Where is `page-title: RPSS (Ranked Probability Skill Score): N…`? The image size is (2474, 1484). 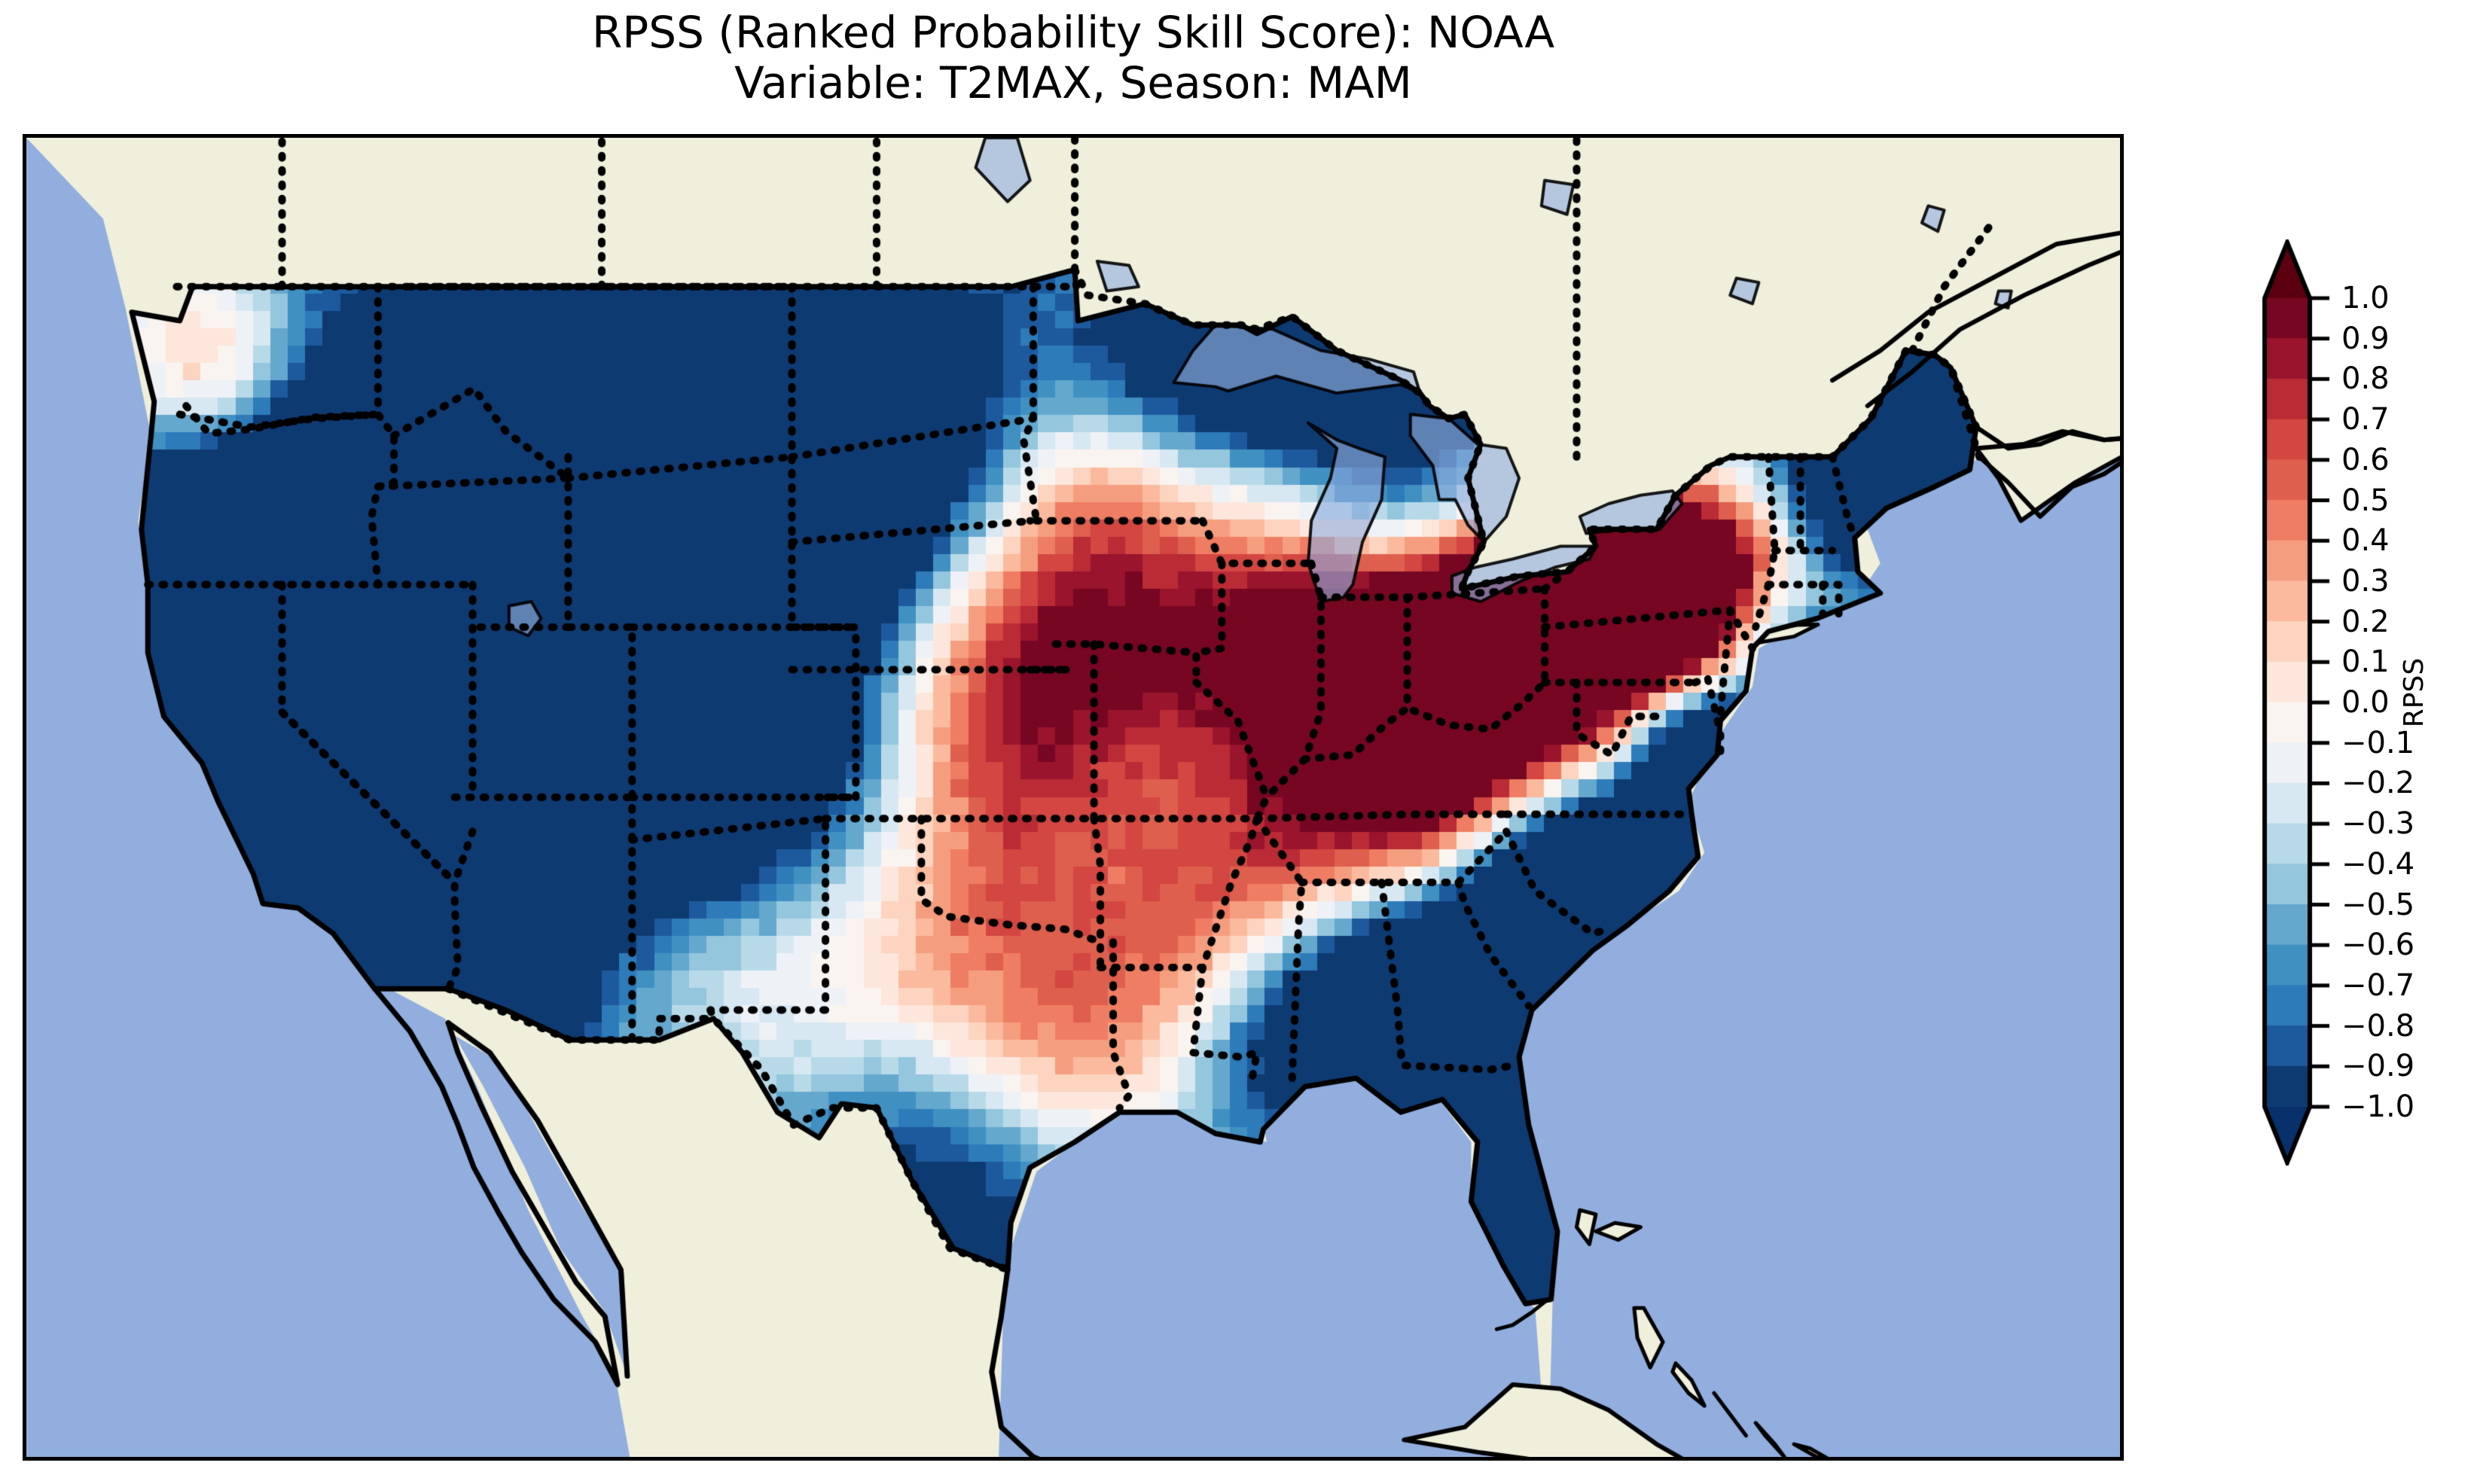
page-title: RPSS (Ranked Probability Skill Score): N… is located at coordinates (1073, 58).